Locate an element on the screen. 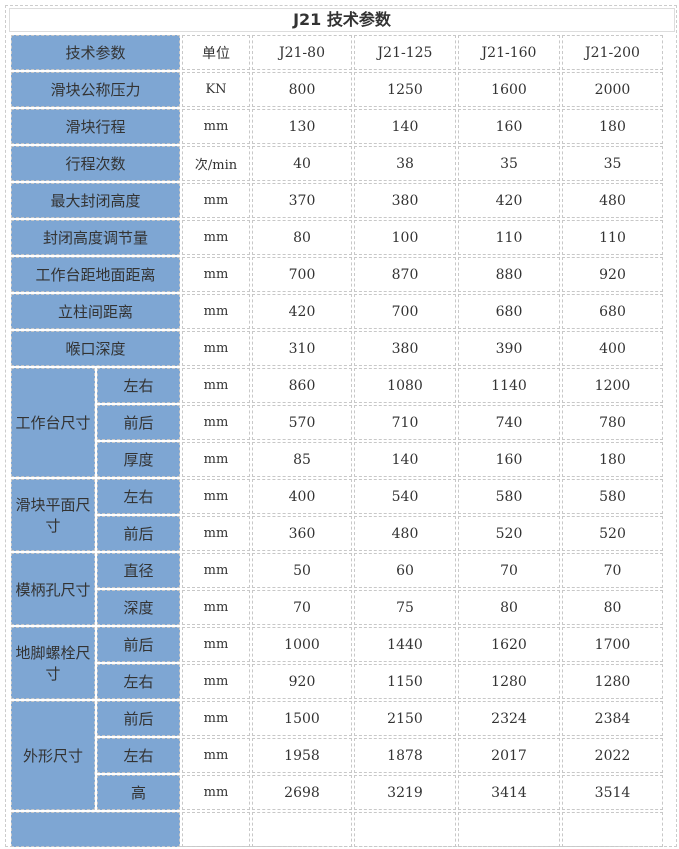 Image resolution: width=679 pixels, height=849 pixels. table-row: 厚度 mm 85 140 160 180 is located at coordinates (337, 459).